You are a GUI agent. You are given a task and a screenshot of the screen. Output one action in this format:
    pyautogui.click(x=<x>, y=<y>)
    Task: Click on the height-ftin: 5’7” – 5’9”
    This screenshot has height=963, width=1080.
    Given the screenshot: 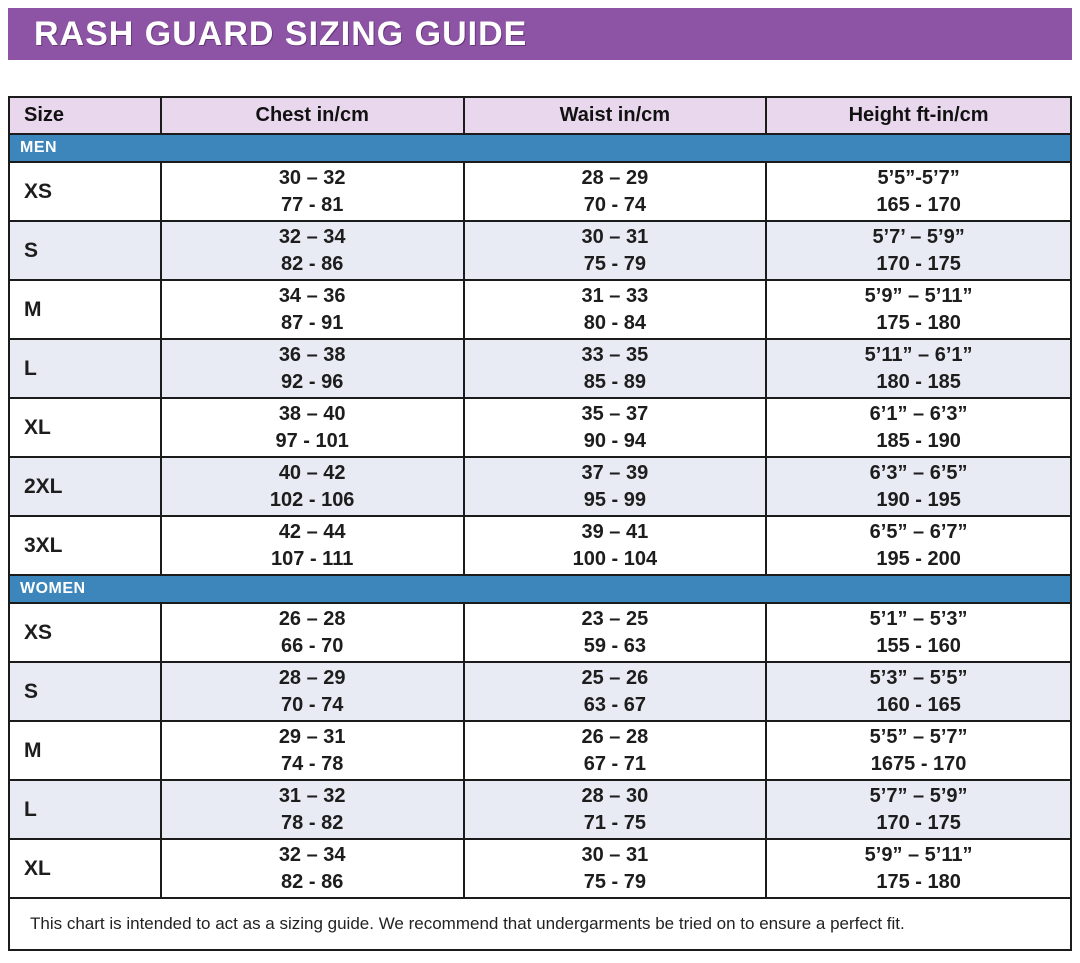 What is the action you would take?
    pyautogui.click(x=918, y=796)
    